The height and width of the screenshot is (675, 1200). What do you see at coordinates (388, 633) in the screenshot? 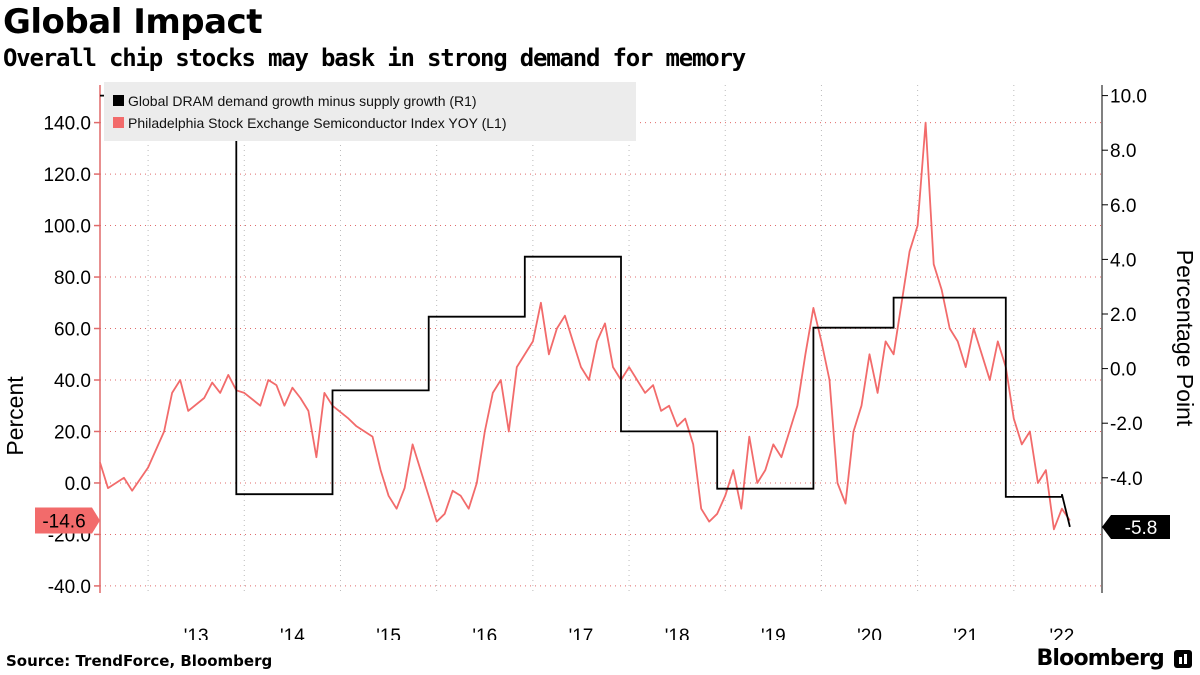
I see `x-tick-label: '15` at bounding box center [388, 633].